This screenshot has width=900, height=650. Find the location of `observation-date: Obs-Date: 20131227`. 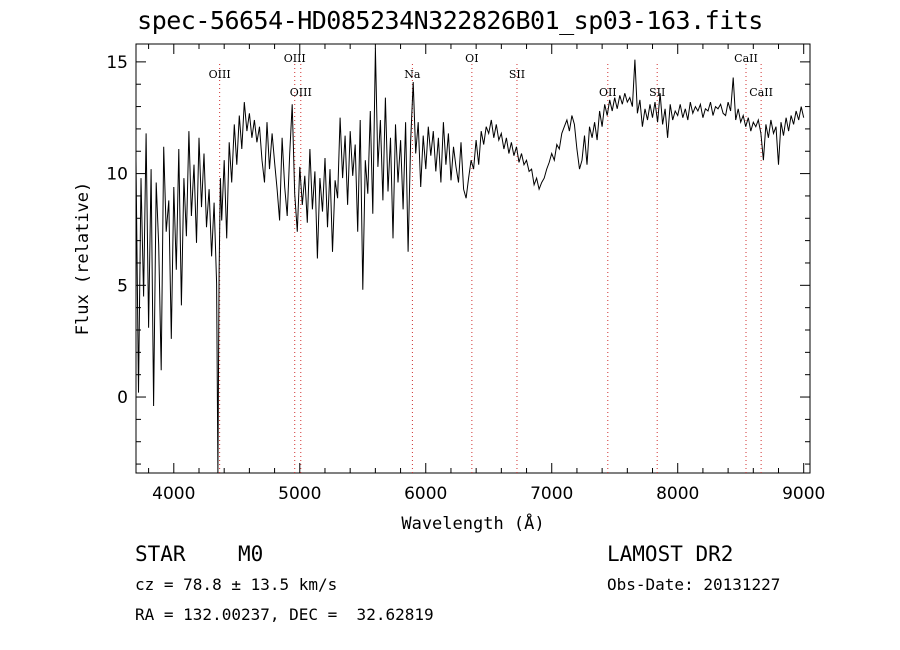

observation-date: Obs-Date: 20131227 is located at coordinates (694, 584).